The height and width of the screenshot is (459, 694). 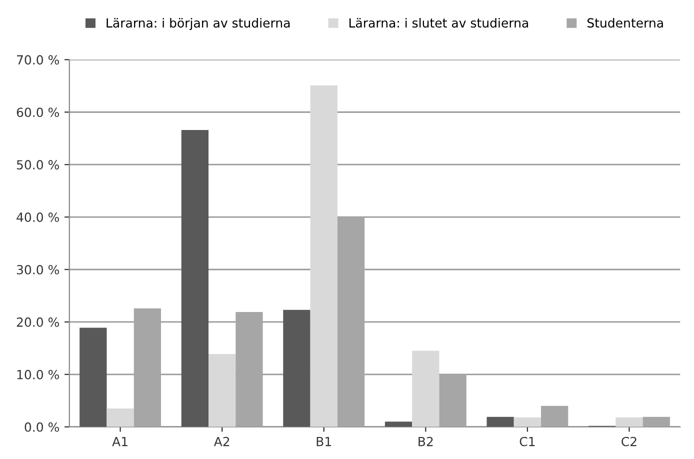 What do you see at coordinates (37, 217) in the screenshot?
I see `y-tick-label: 40.0 %` at bounding box center [37, 217].